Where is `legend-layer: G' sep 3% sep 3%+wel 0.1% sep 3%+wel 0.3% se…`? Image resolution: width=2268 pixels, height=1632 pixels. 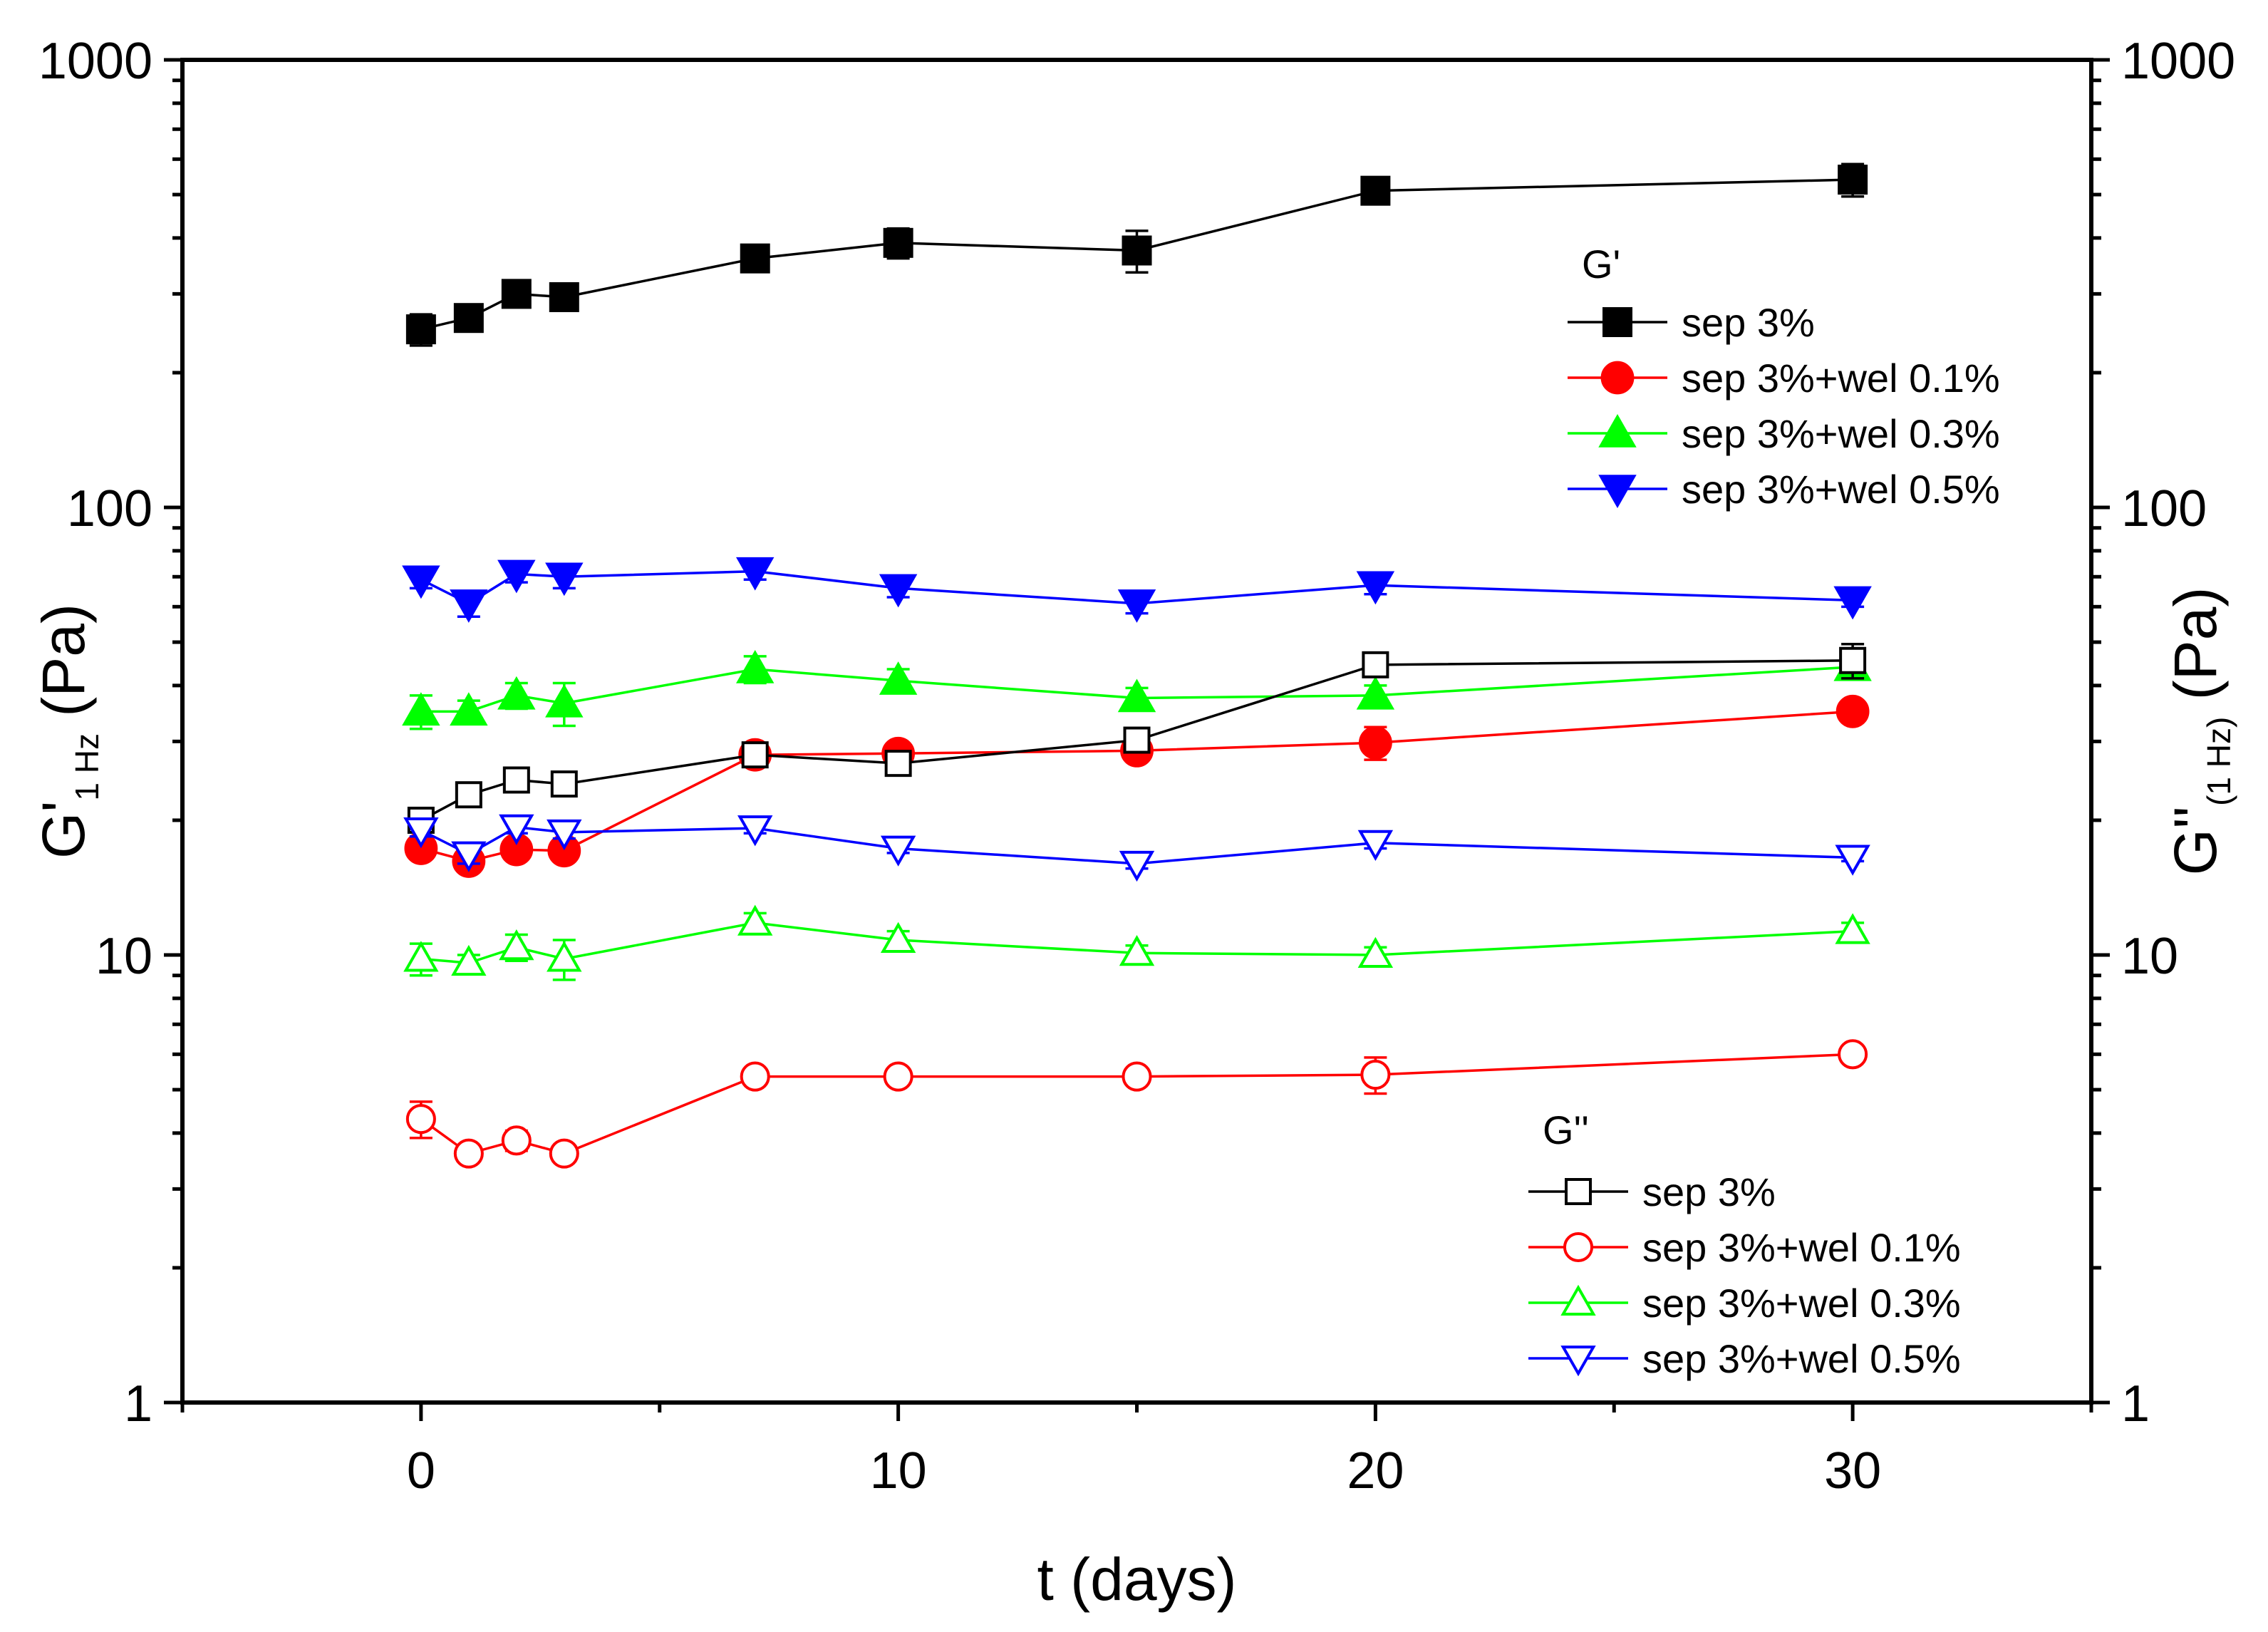 legend-layer: G' sep 3% sep 3%+wel 0.1% sep 3%+wel 0.3% se… is located at coordinates (1764, 811).